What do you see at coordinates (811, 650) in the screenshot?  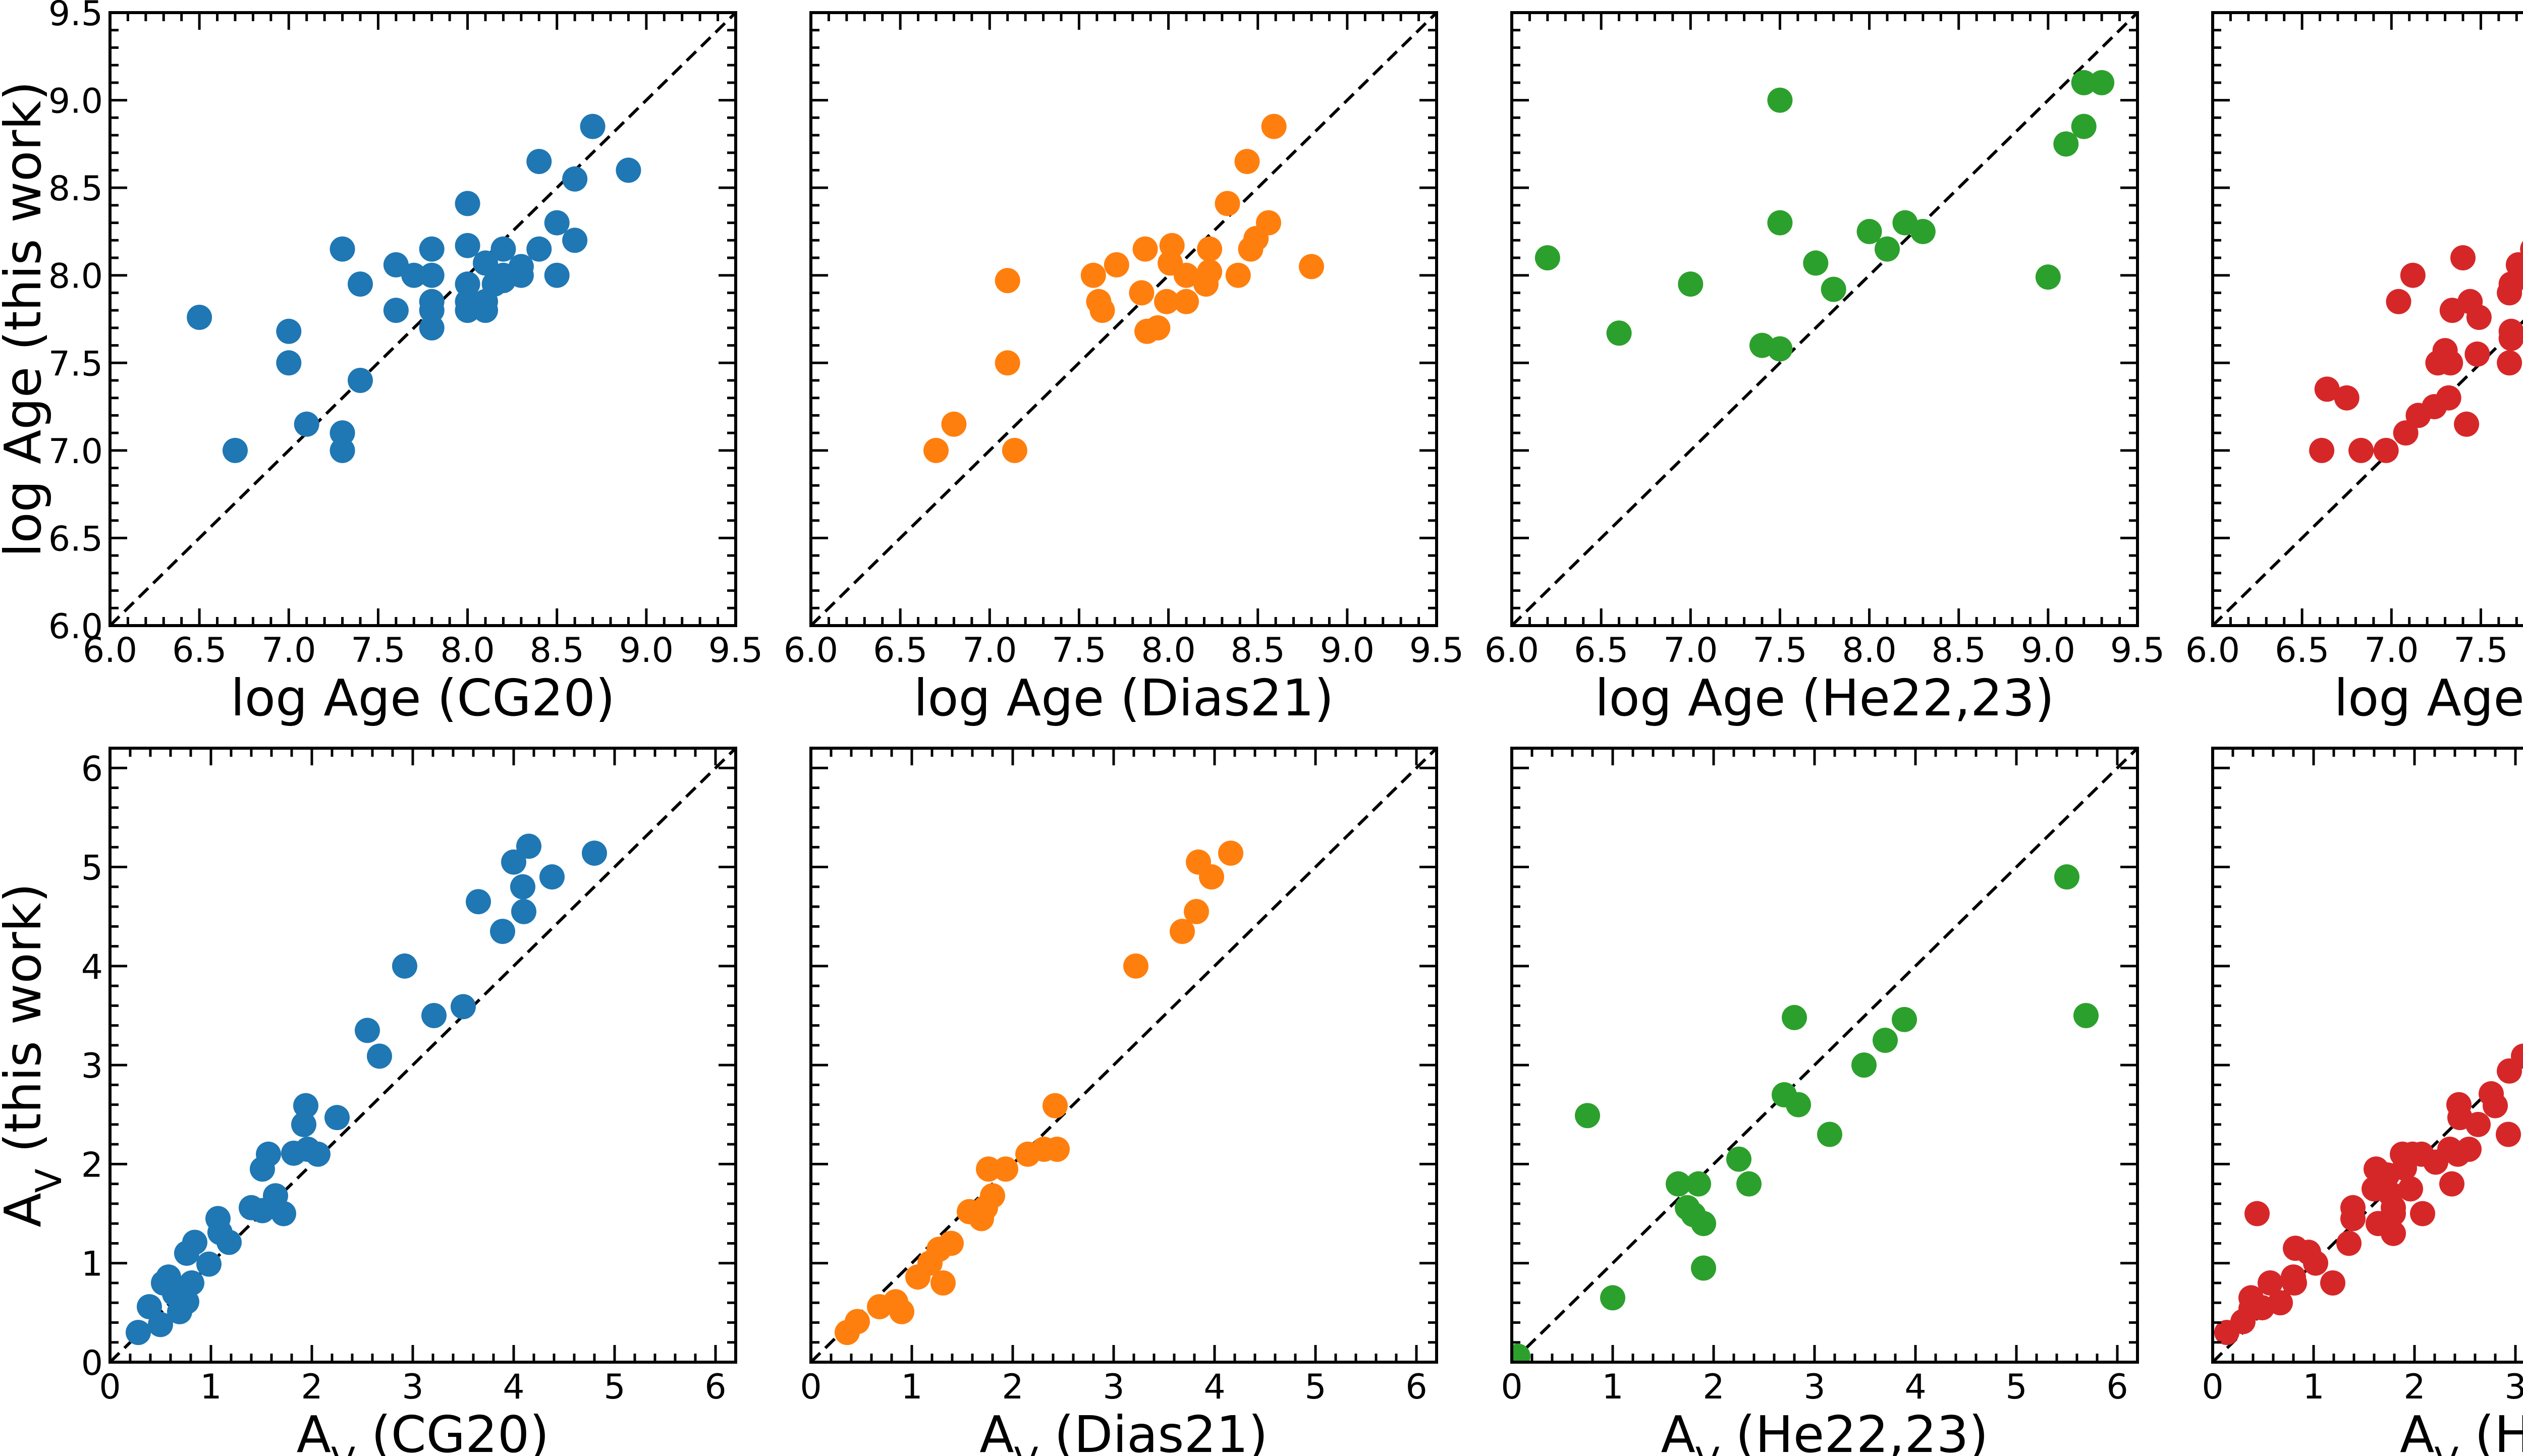 I see `x-tick-label: 6.0` at bounding box center [811, 650].